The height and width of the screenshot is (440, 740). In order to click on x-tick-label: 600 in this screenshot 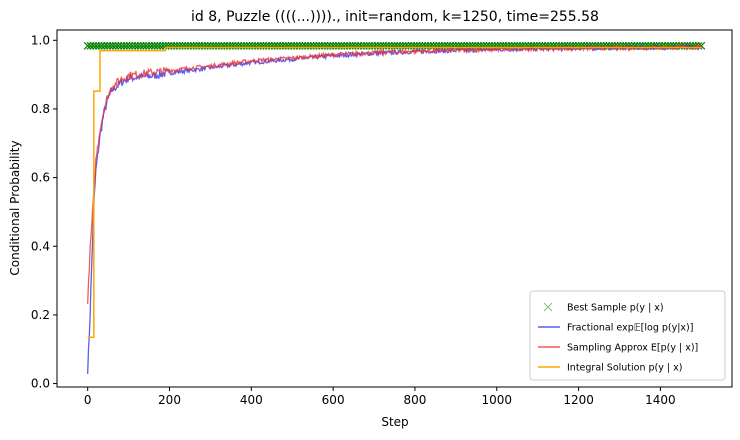, I will do `click(333, 400)`.